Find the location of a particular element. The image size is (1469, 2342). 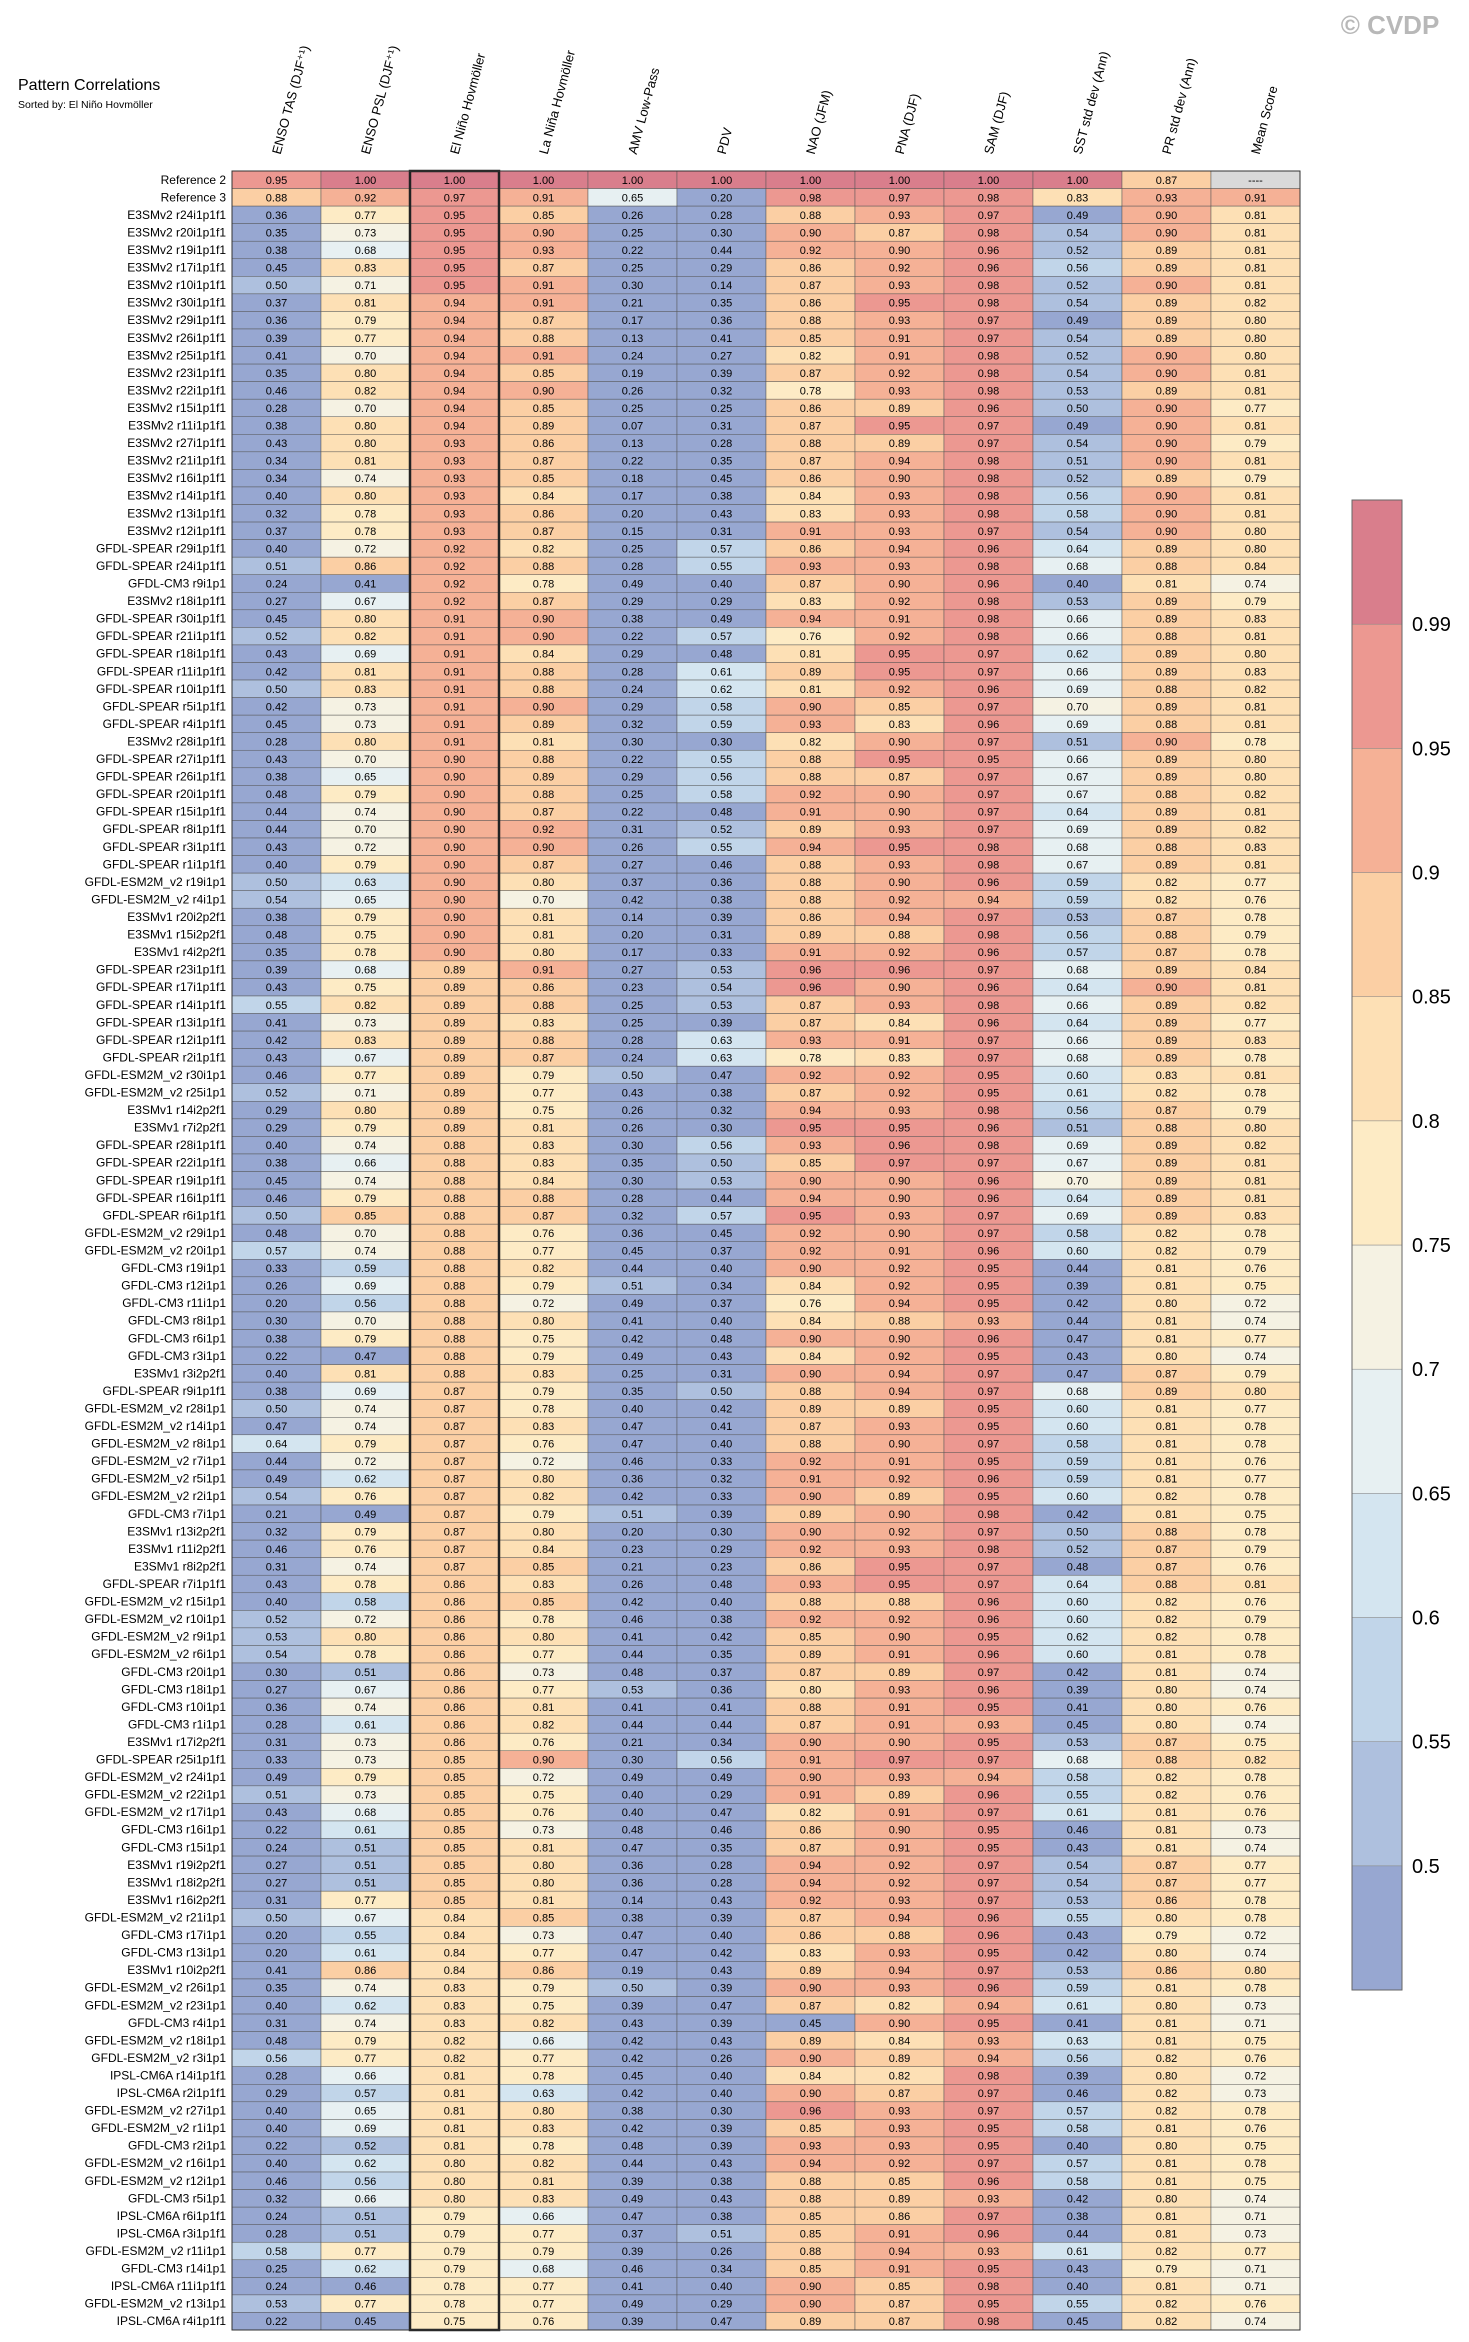

cell-value: 0.68 is located at coordinates (1077, 1761).